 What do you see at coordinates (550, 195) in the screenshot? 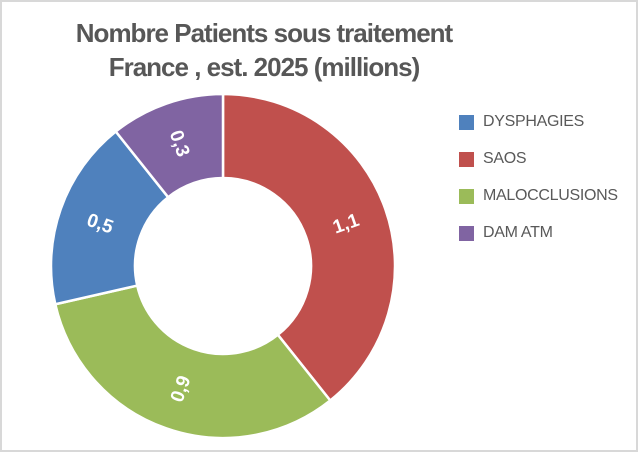
I see `legend-label-malocclusions: MALOCCLUSIONS` at bounding box center [550, 195].